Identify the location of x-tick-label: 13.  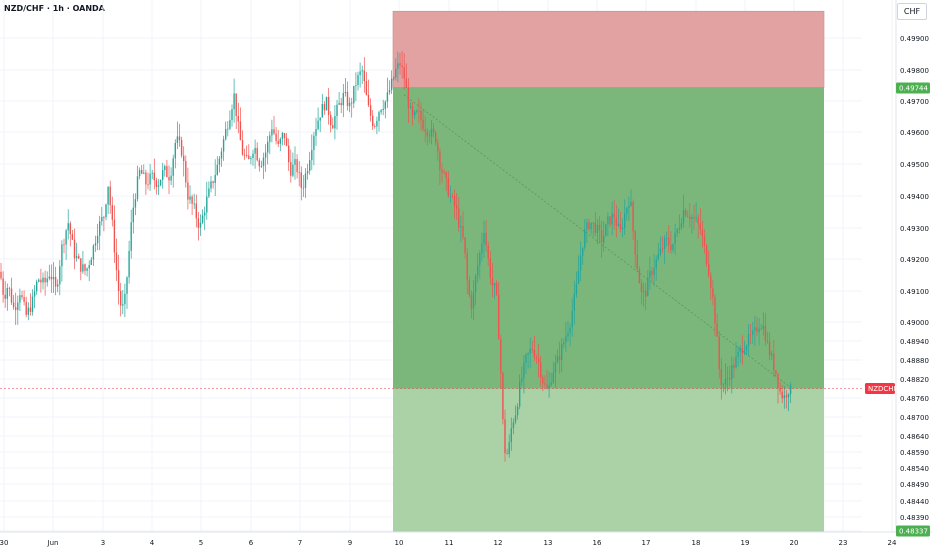
(548, 543).